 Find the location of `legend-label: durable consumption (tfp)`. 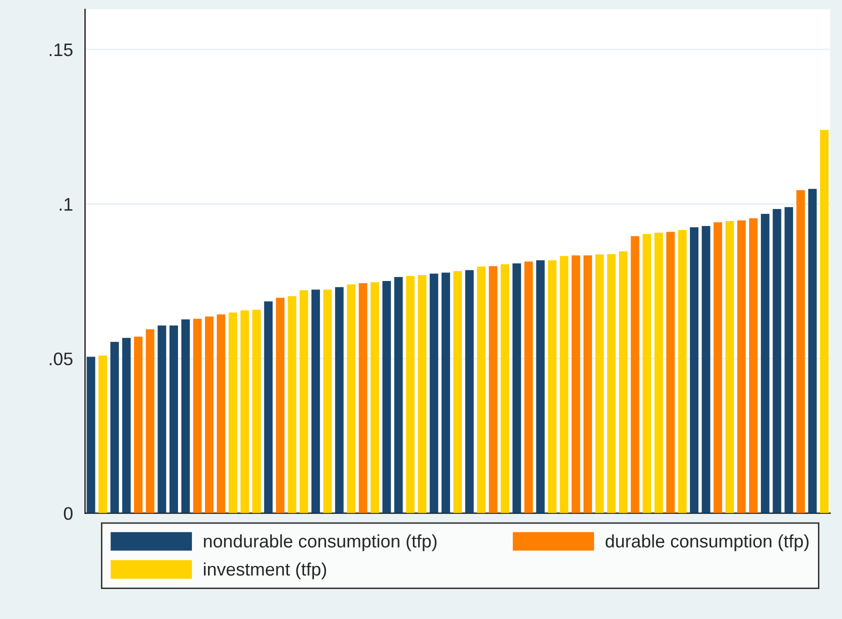

legend-label: durable consumption (tfp) is located at coordinates (707, 543).